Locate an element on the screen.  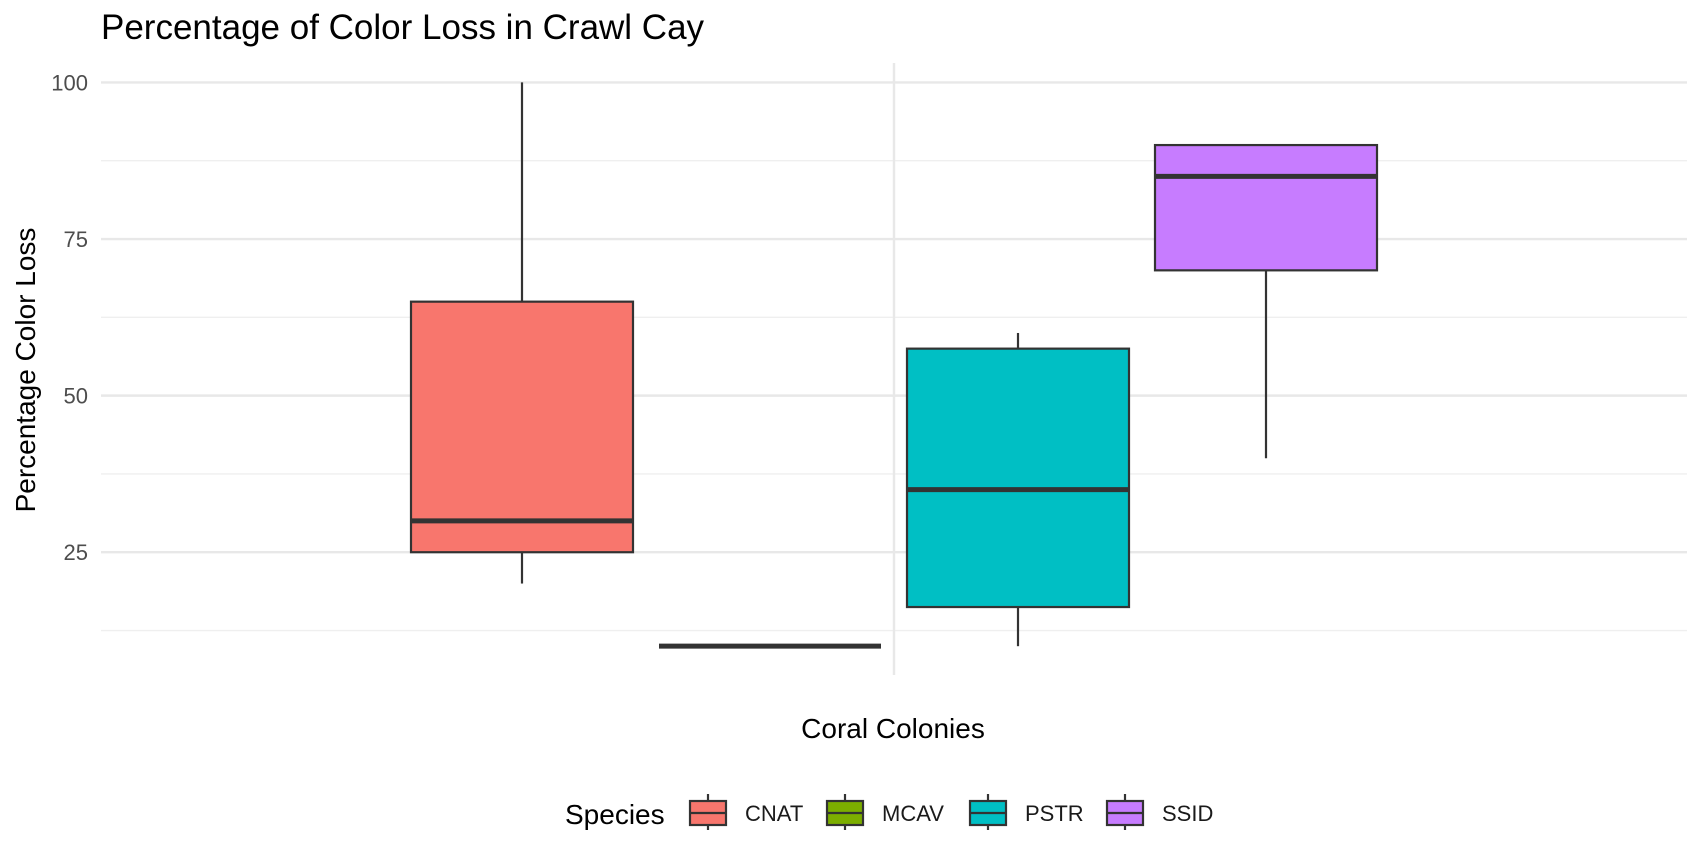
legend-label: CNAT is located at coordinates (774, 813).